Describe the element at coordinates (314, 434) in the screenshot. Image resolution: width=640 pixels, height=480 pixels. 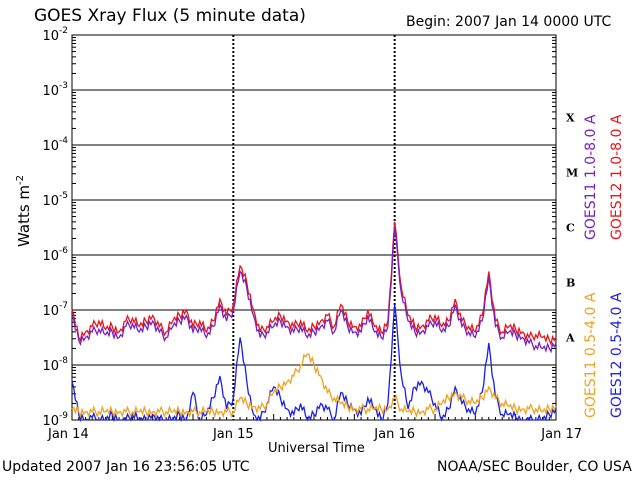
I see `x-tick-labels: Jan 14 Jan 15 Jan 16 Jan 17` at that location.